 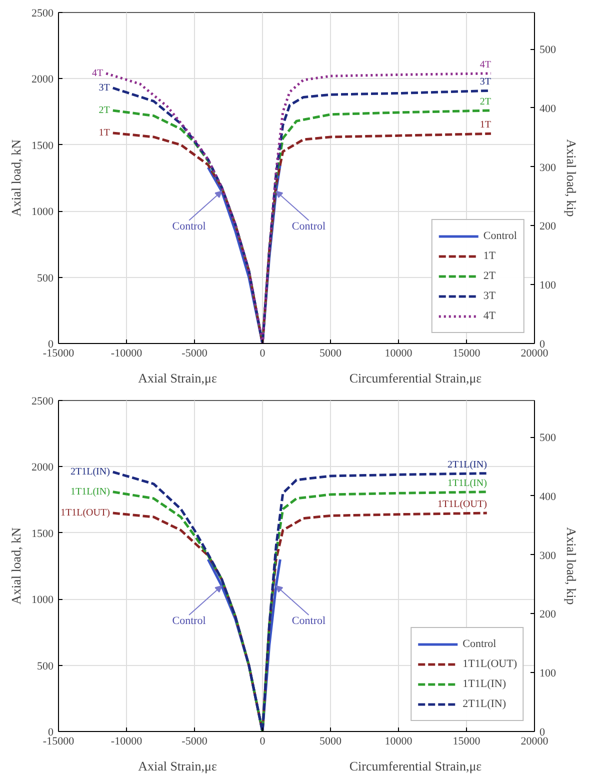 What do you see at coordinates (490, 296) in the screenshot?
I see `legend-label: 3T` at bounding box center [490, 296].